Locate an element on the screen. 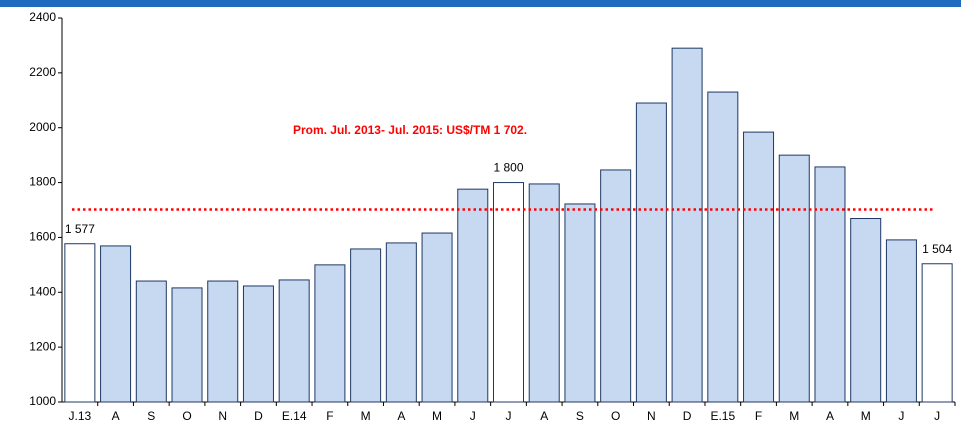 This screenshot has width=961, height=425. y-tick-label: 1600 is located at coordinates (42, 237).